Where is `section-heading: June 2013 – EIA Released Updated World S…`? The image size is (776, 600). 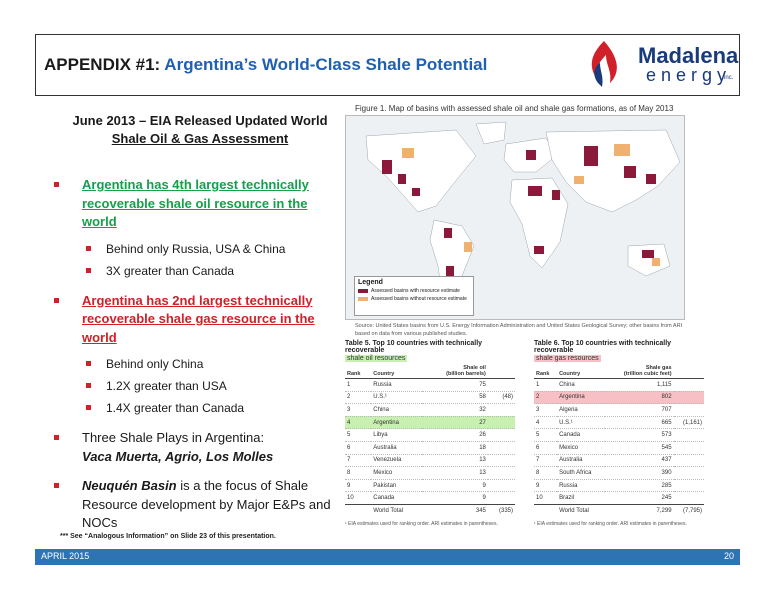
section-heading: June 2013 – EIA Released Updated World S… is located at coordinates (200, 130).